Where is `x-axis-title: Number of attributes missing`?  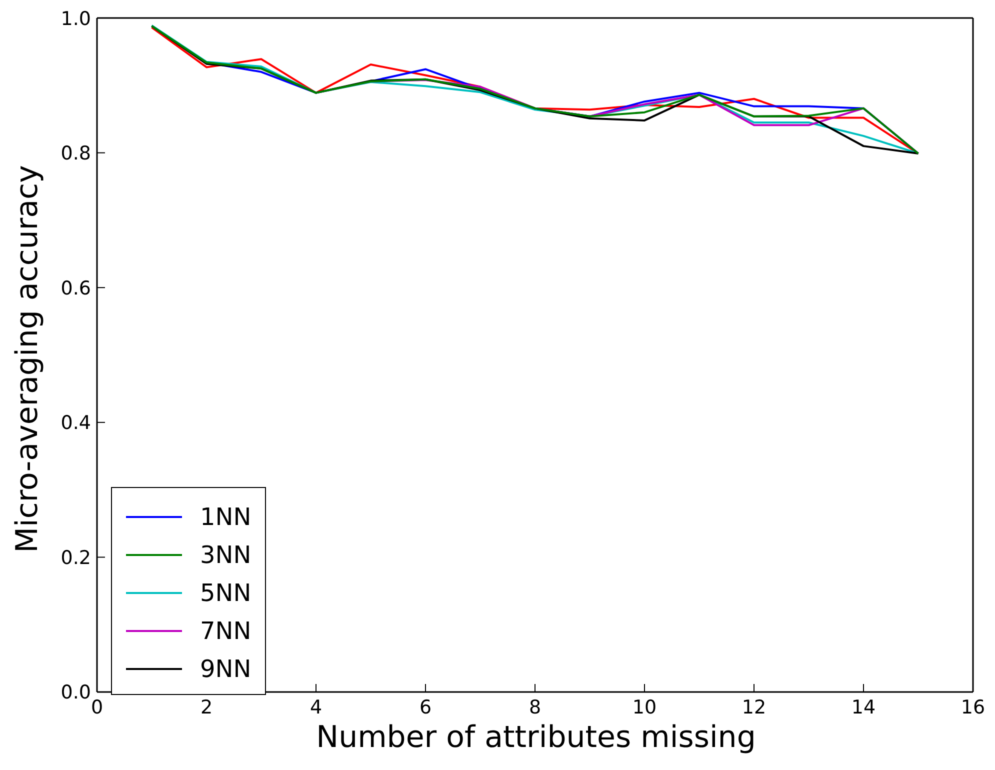 x-axis-title: Number of attributes missing is located at coordinates (536, 737).